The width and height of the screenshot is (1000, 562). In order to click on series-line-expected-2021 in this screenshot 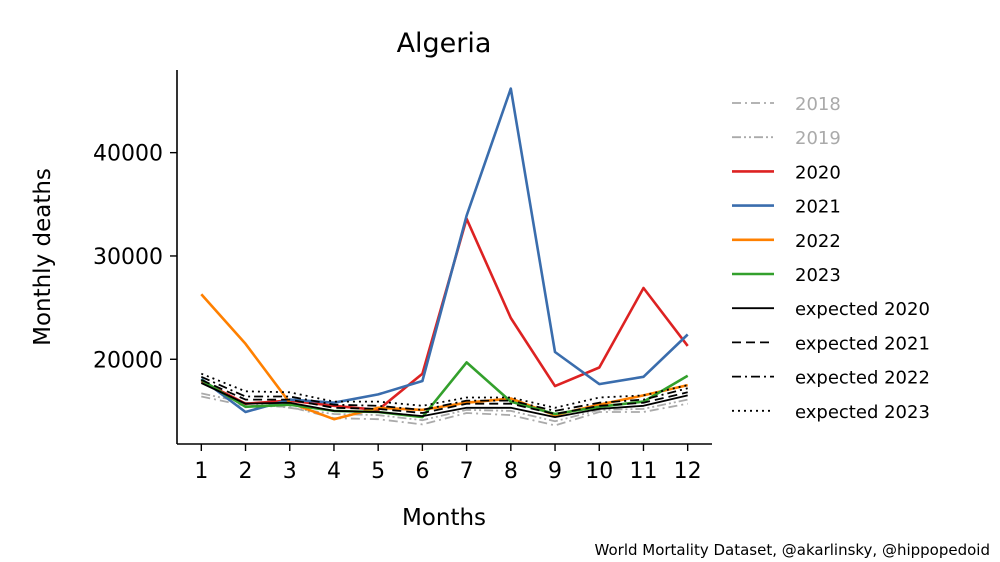, I will do `click(444, 397)`.